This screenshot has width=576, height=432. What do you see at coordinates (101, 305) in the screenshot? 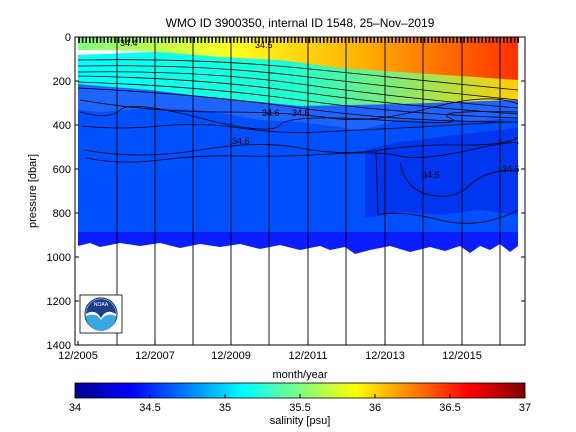
I see `logo-text: NOAA` at bounding box center [101, 305].